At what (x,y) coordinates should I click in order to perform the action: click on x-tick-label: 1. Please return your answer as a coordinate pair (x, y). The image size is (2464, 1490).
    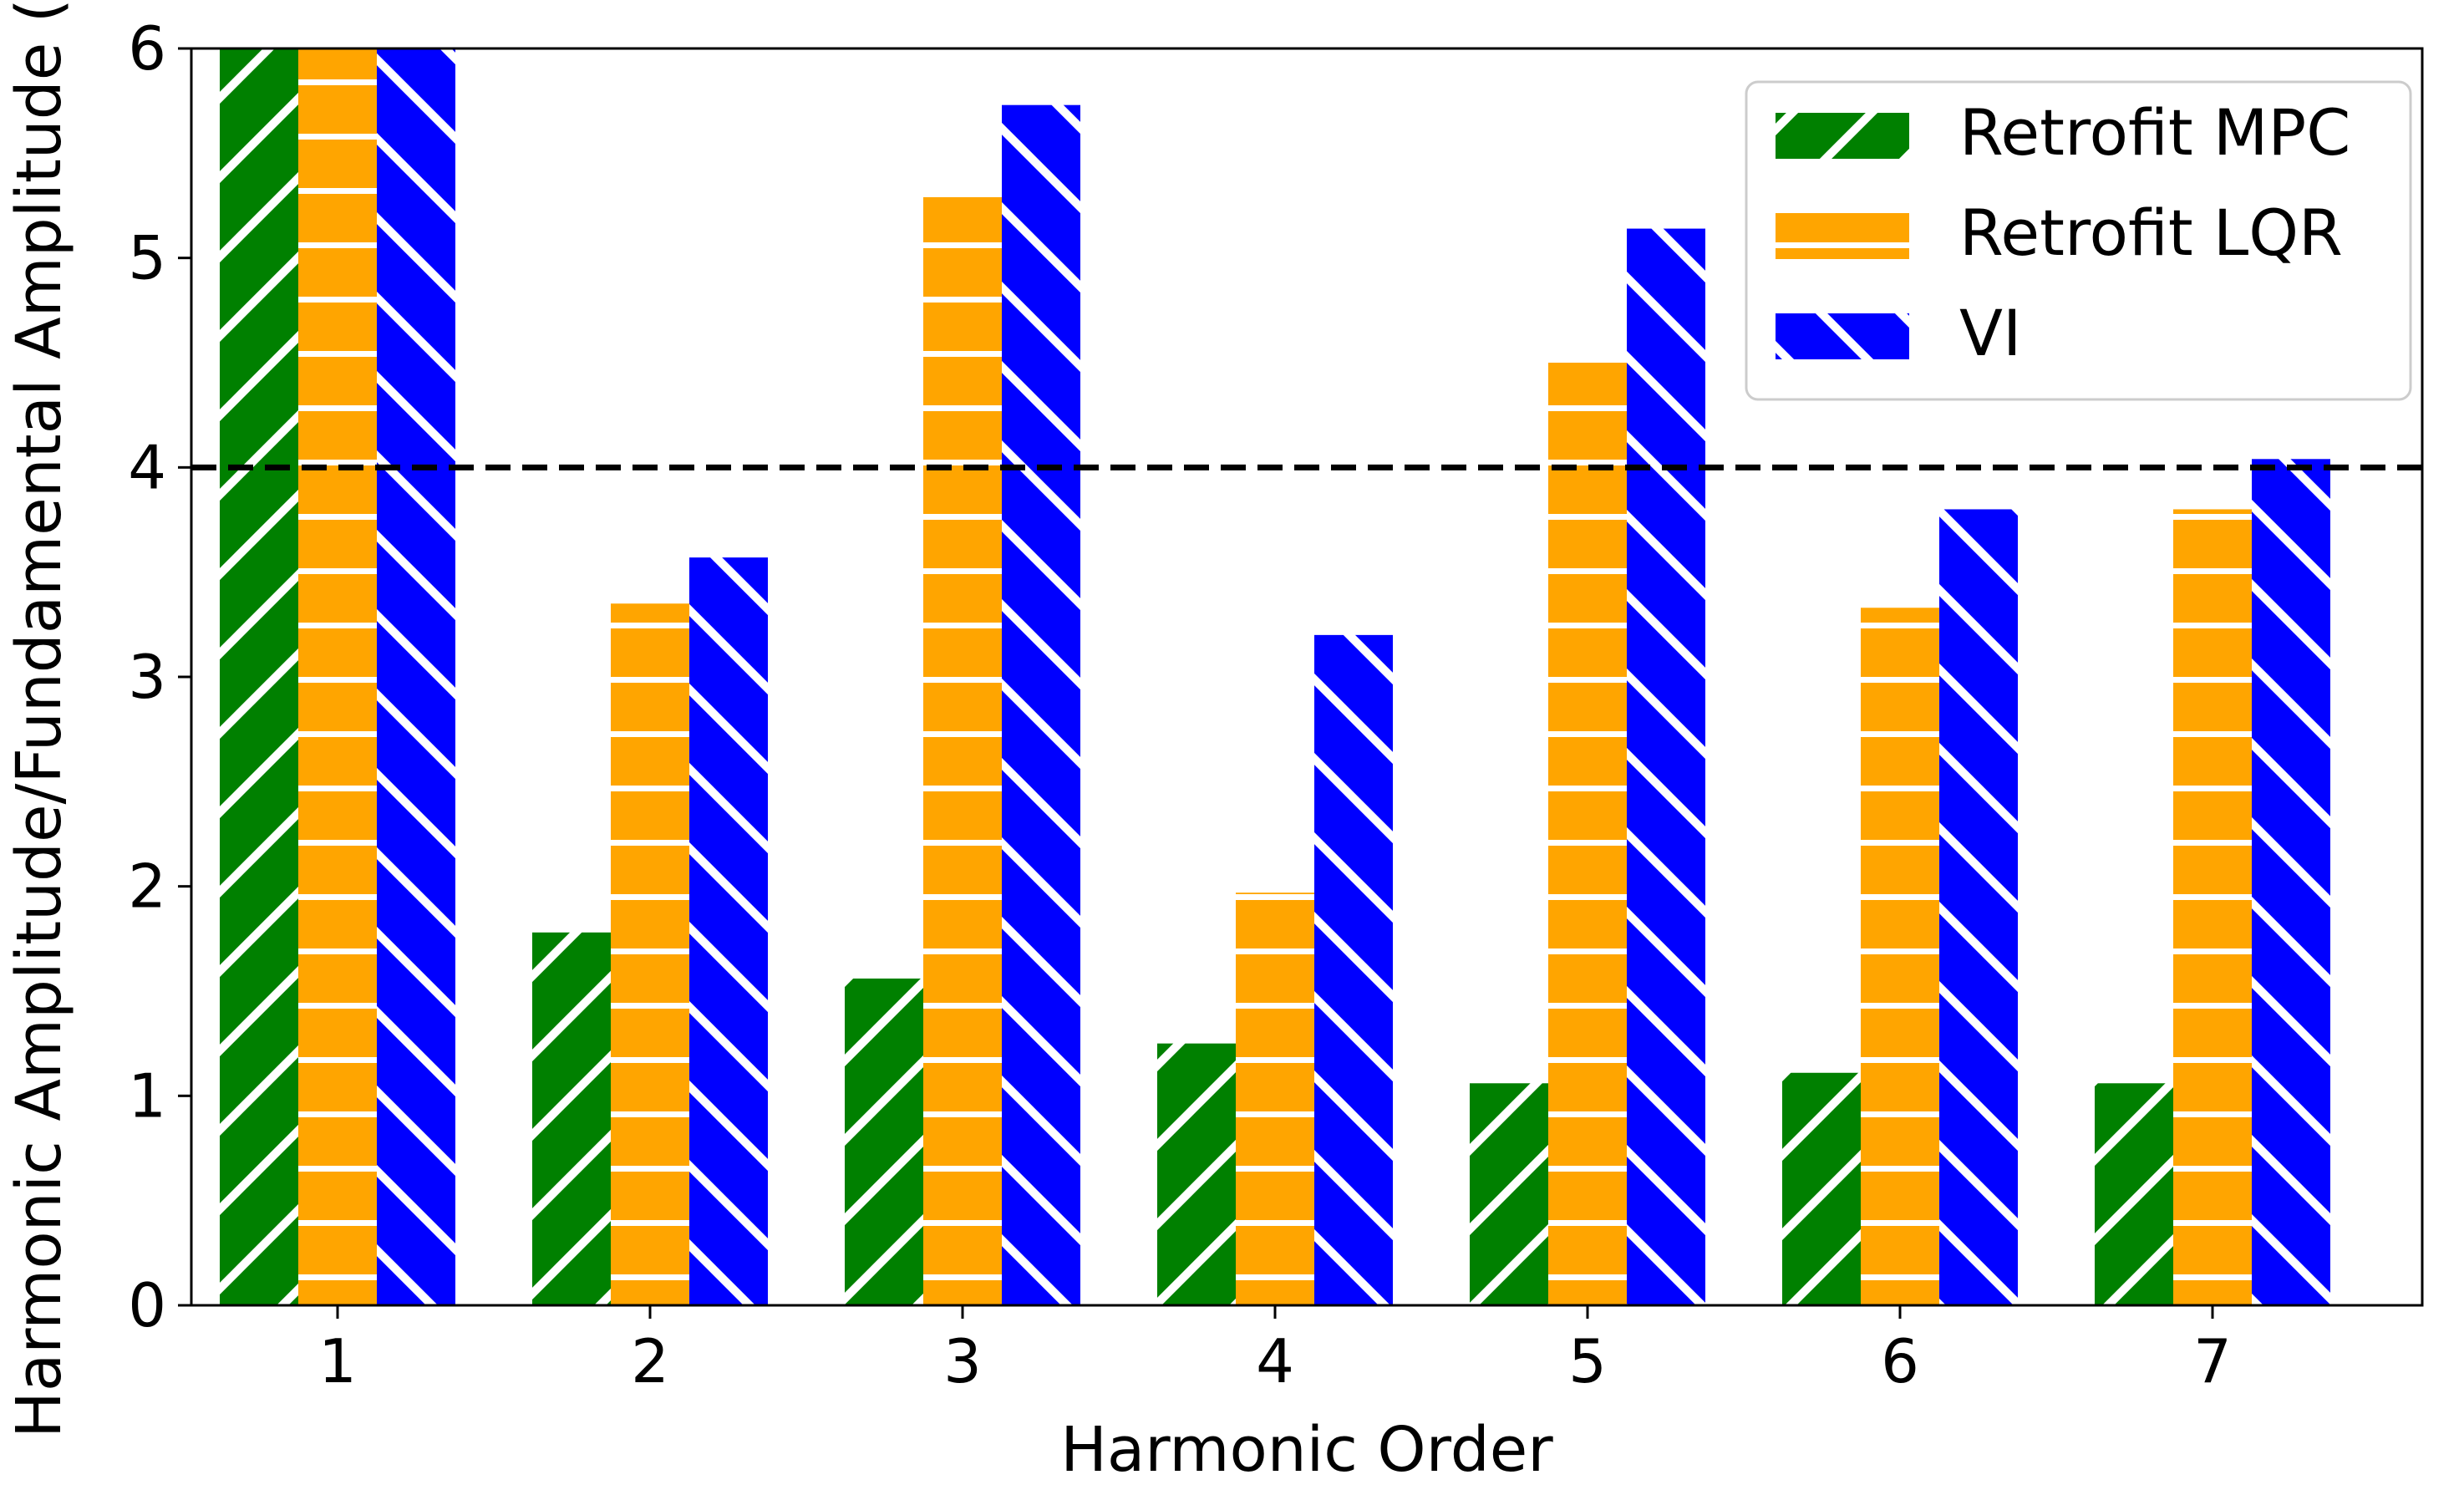
    Looking at the image, I should click on (337, 1361).